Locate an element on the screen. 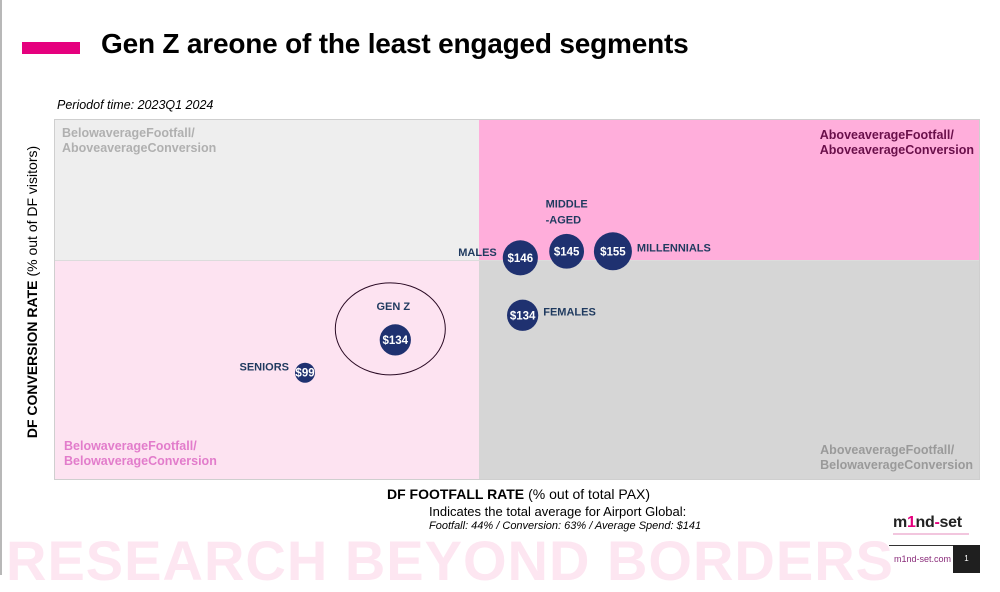 The height and width of the screenshot is (592, 1000). logo-text: - is located at coordinates (937, 522).